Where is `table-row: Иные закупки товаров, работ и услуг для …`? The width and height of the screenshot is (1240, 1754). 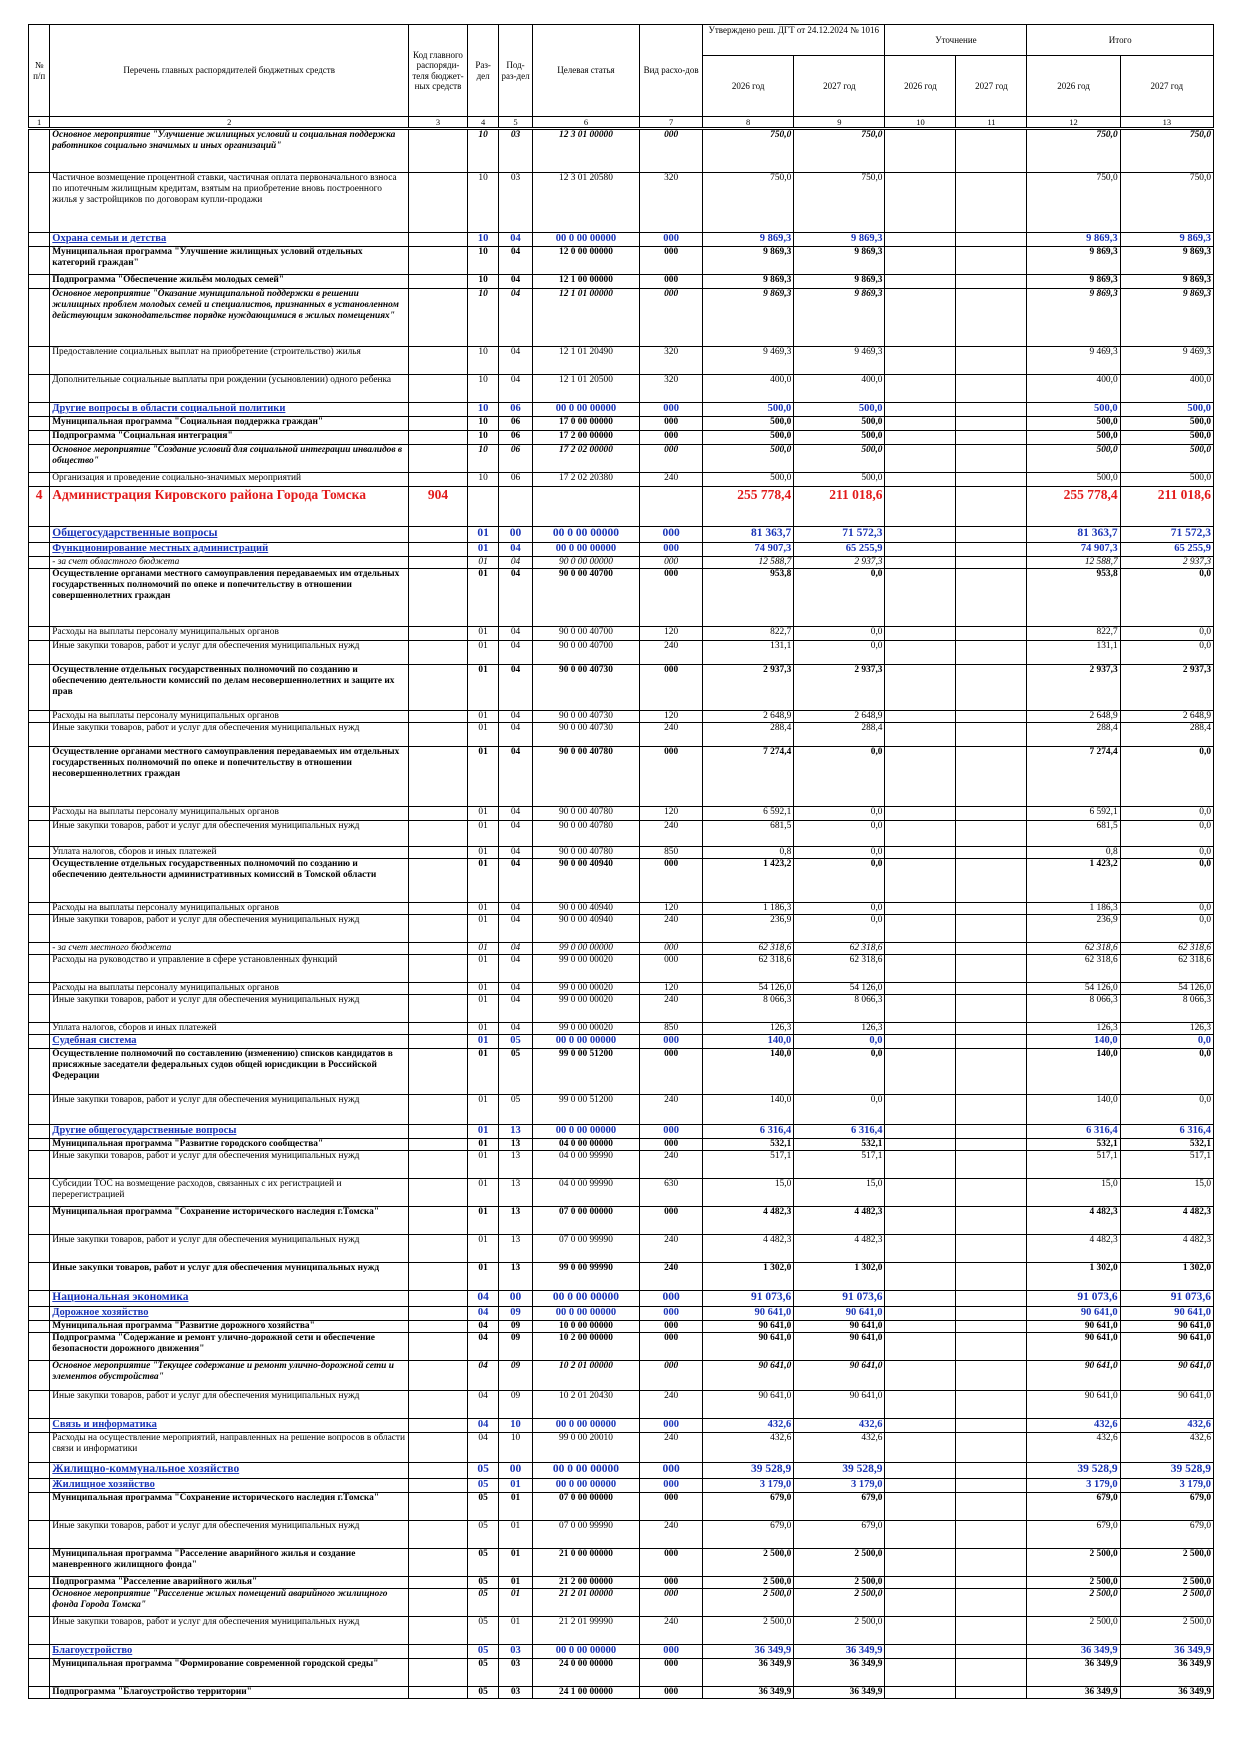 table-row: Иные закупки товаров, работ и услуг для … is located at coordinates (621, 652).